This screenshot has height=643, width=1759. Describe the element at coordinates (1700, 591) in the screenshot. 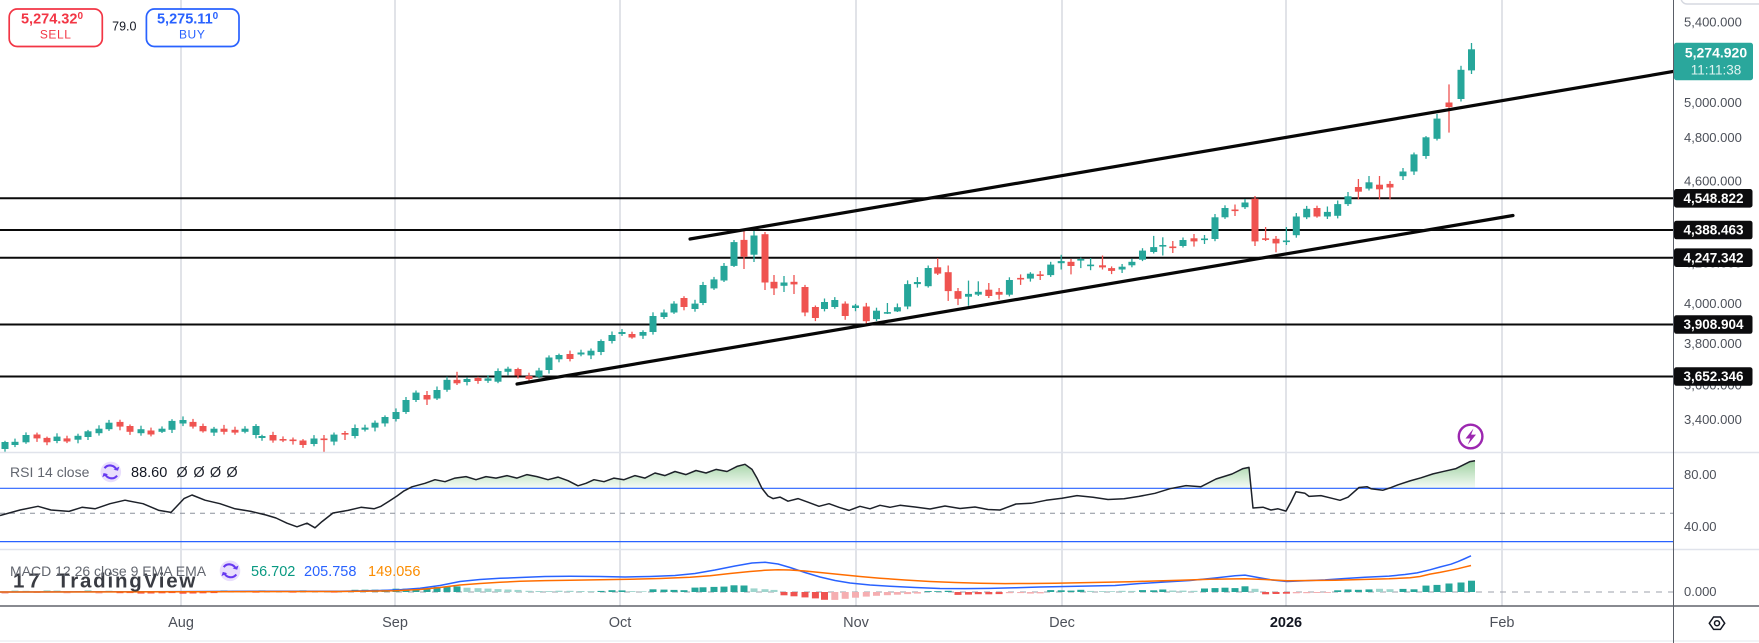

I see `svg-text: 0.000` at that location.